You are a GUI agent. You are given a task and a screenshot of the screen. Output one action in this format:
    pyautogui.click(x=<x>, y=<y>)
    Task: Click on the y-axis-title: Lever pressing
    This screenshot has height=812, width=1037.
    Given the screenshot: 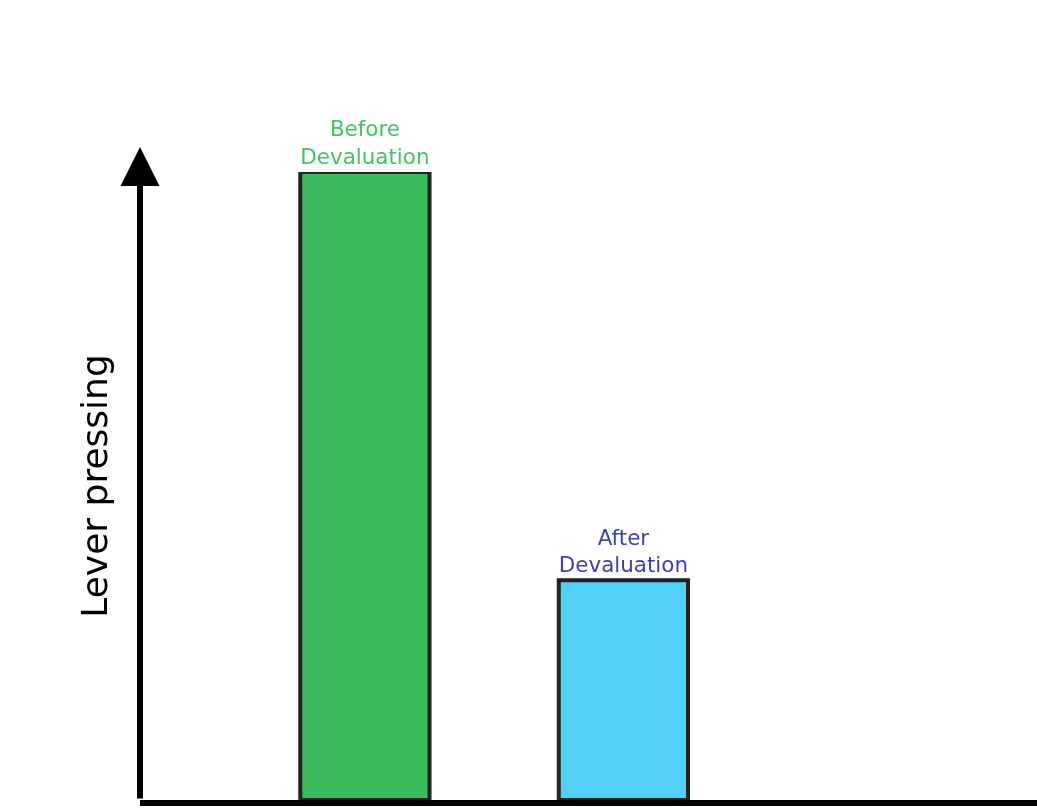 What is the action you would take?
    pyautogui.click(x=94, y=486)
    